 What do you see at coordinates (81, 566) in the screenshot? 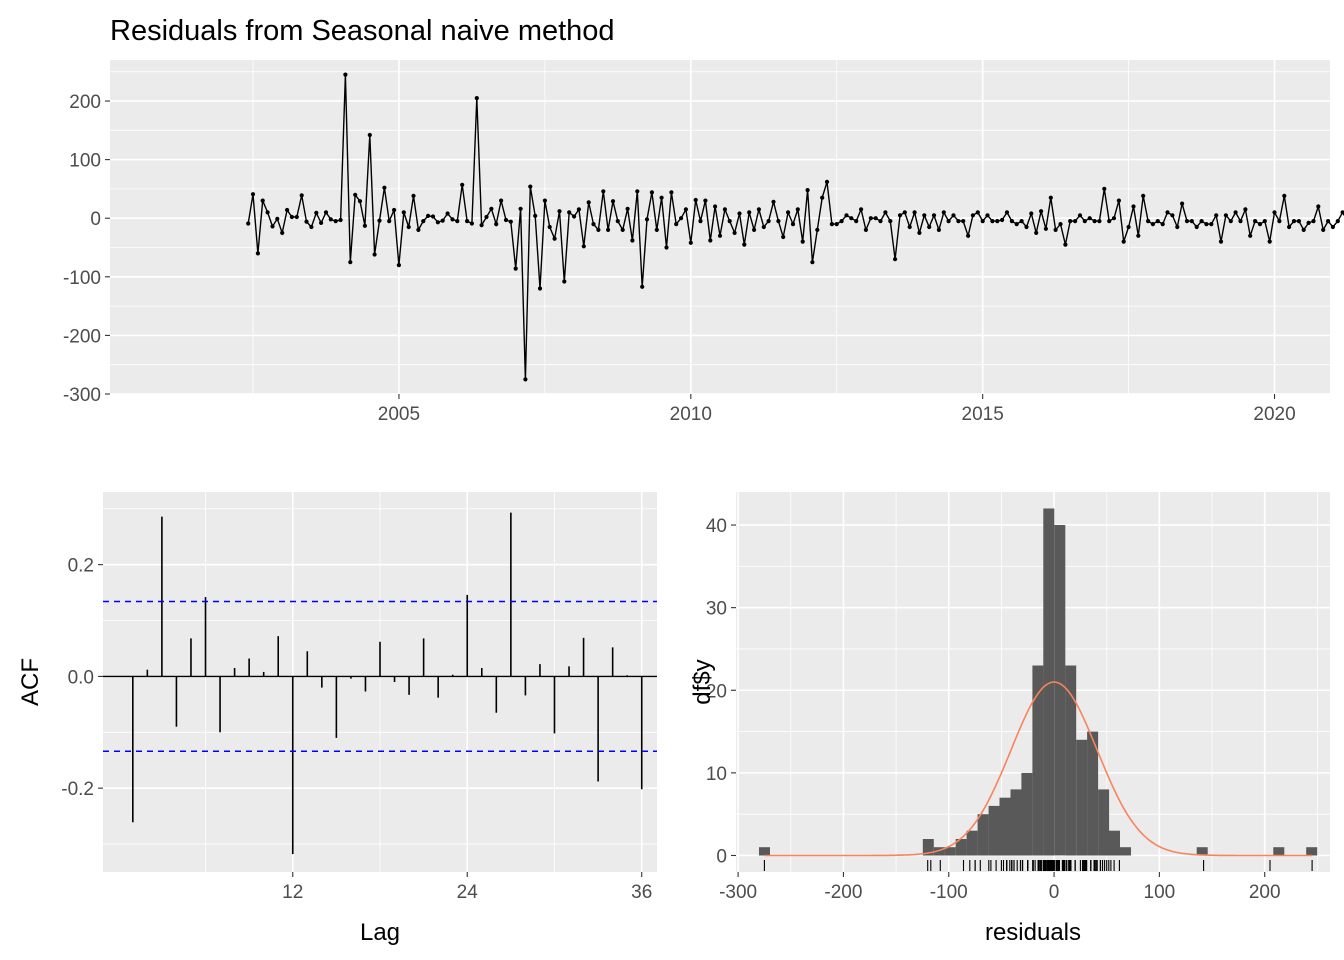
I see `y-tick-label: 0.2` at bounding box center [81, 566].